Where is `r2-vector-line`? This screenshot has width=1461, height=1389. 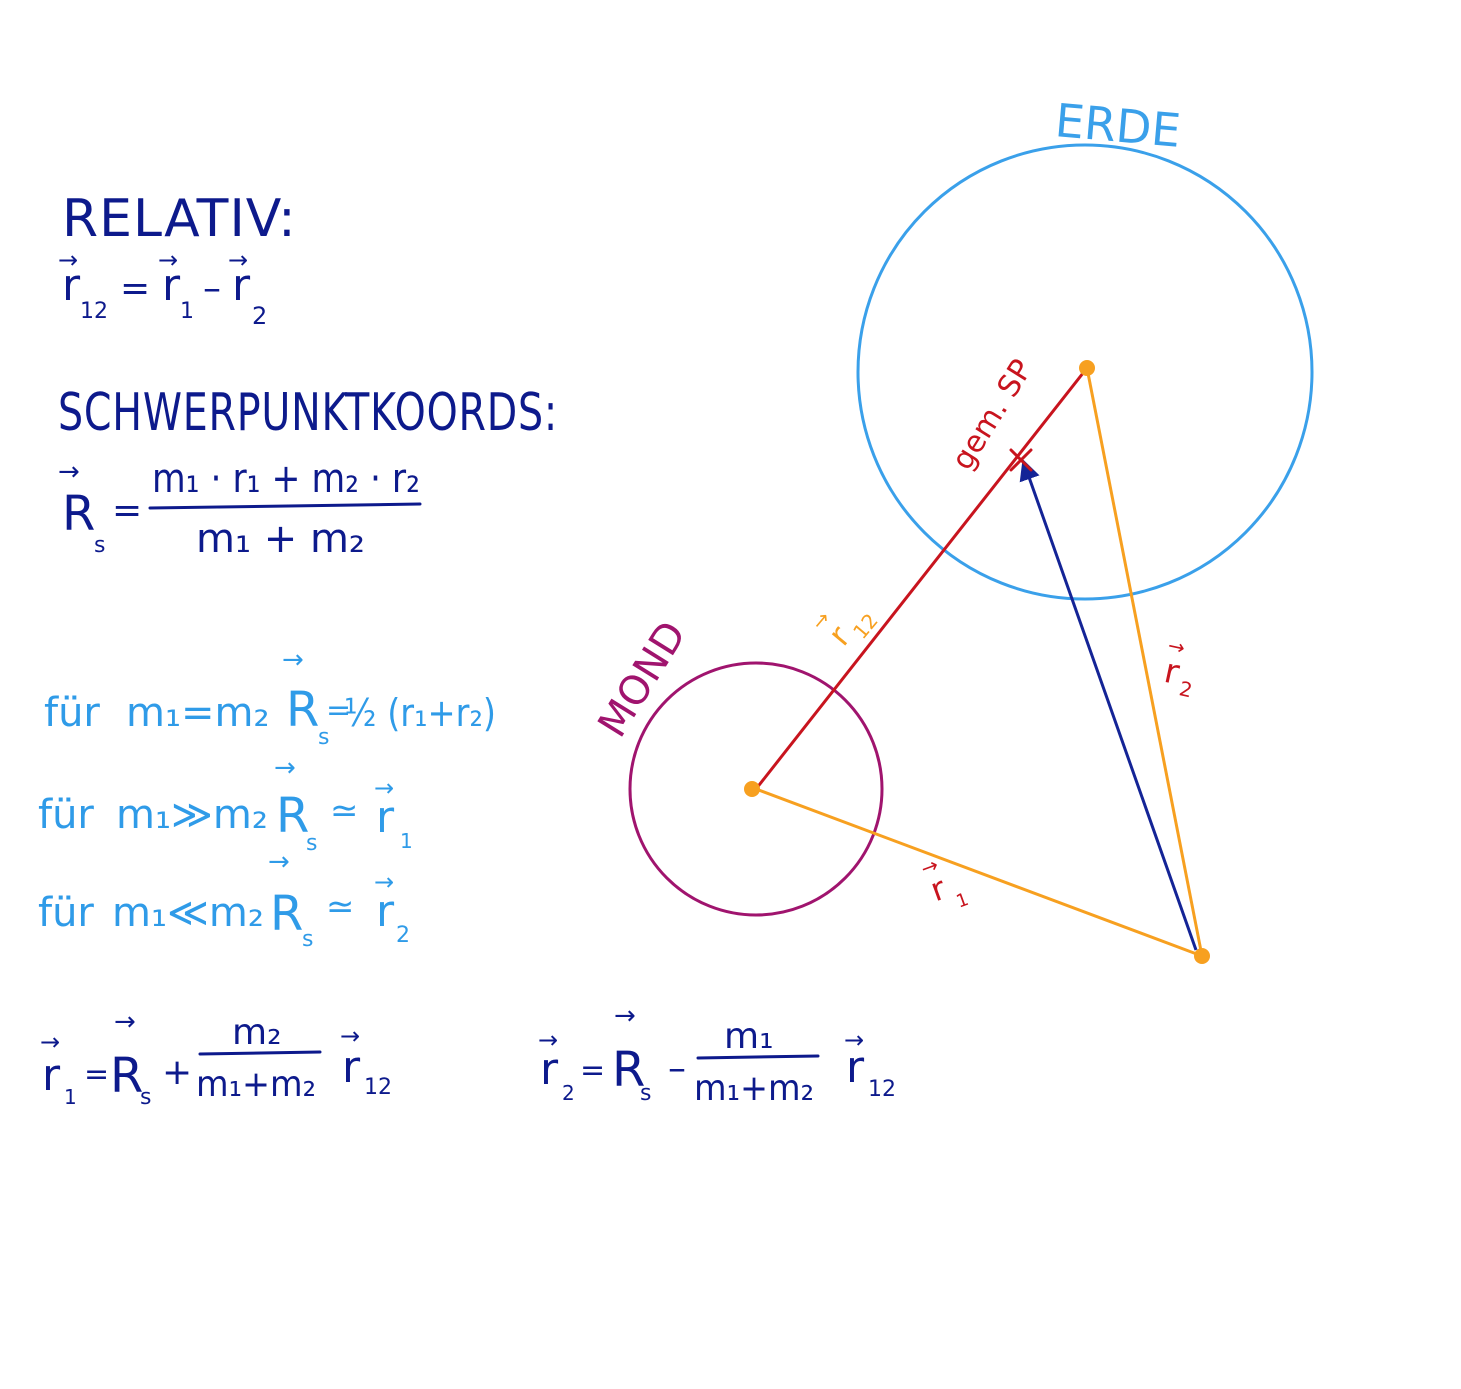
r2-vector-line is located at coordinates (1144, 662).